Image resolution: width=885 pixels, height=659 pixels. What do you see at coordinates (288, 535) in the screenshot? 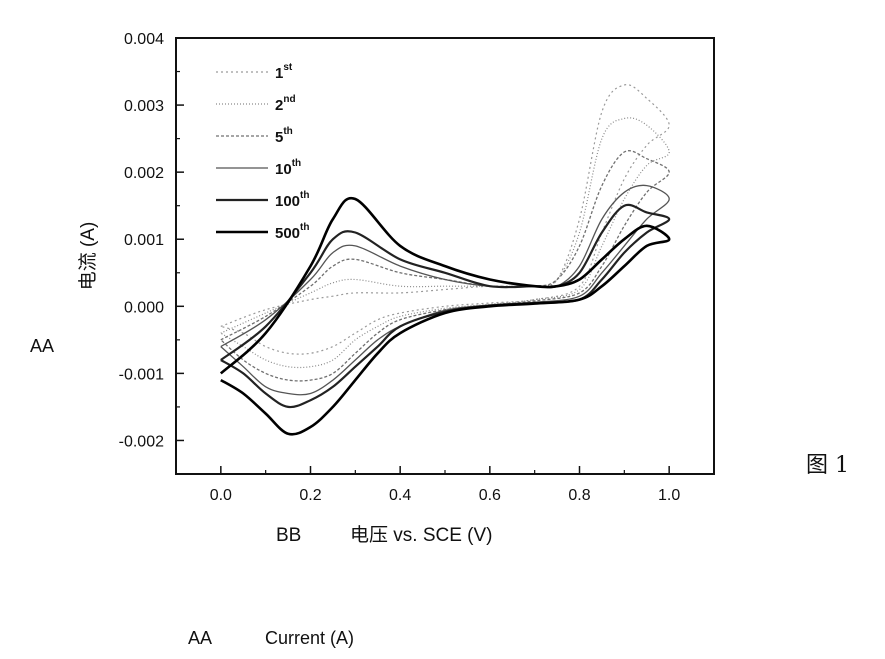
I see `x-axis-prefix: BB` at bounding box center [288, 535].